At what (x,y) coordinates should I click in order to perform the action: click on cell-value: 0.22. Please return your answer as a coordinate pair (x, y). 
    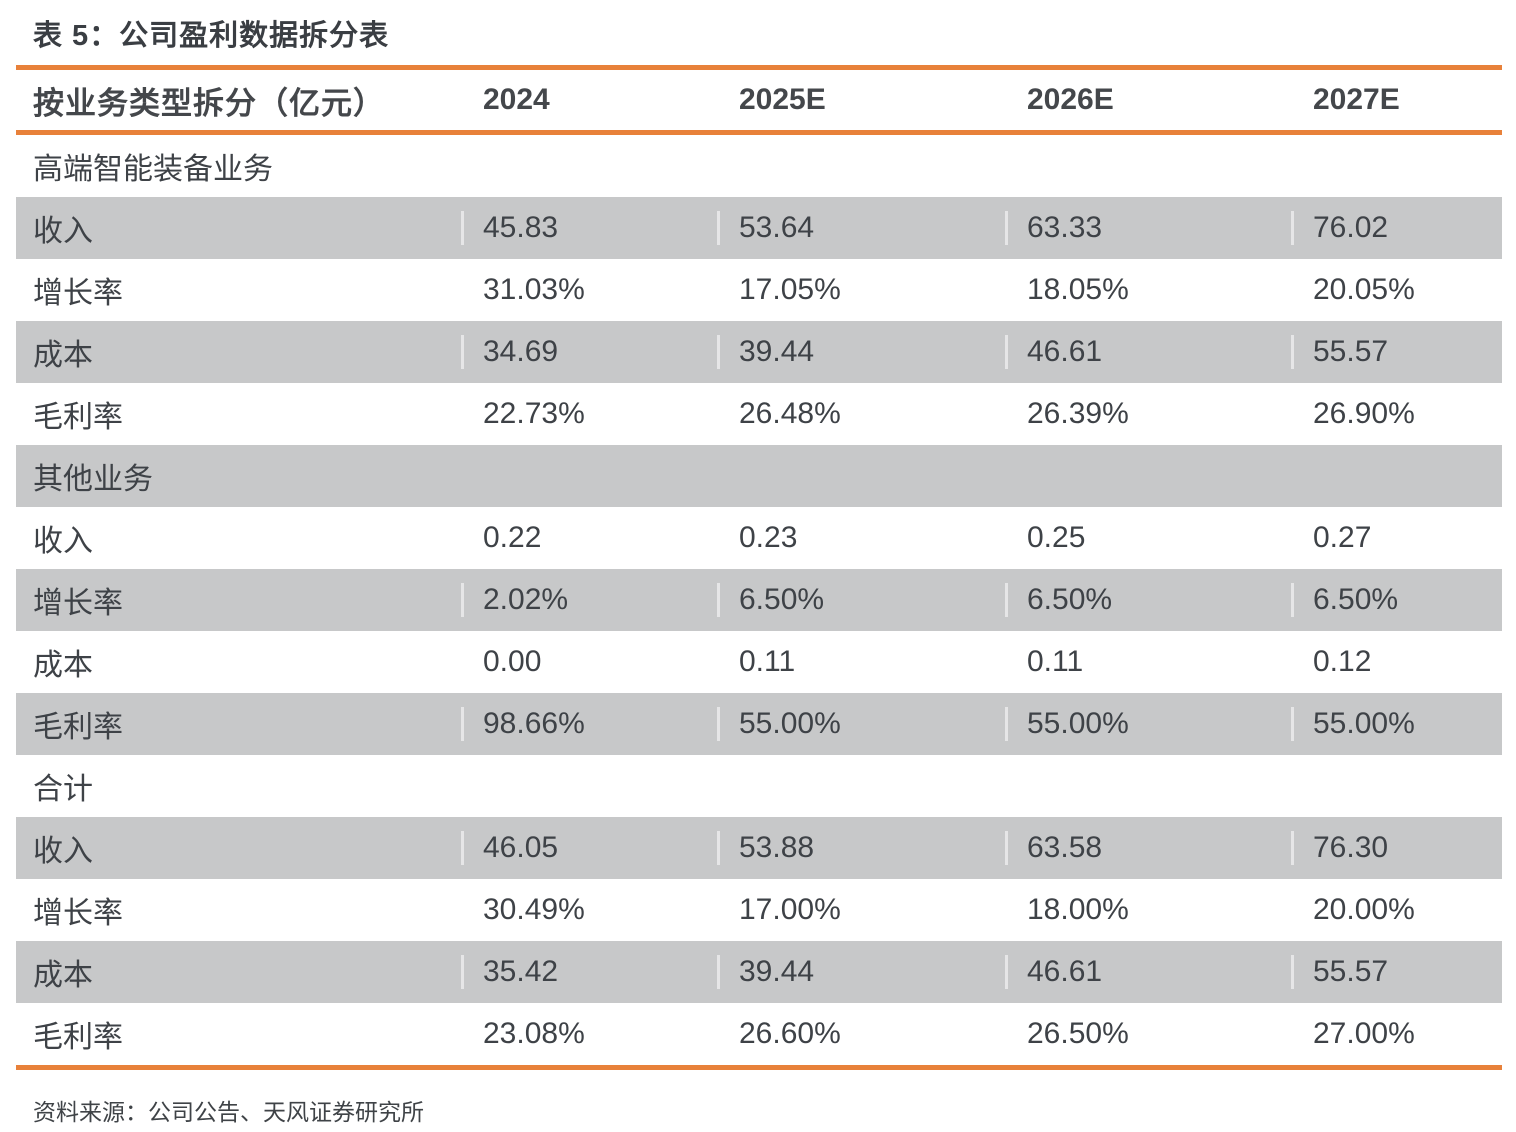
    Looking at the image, I should click on (512, 537).